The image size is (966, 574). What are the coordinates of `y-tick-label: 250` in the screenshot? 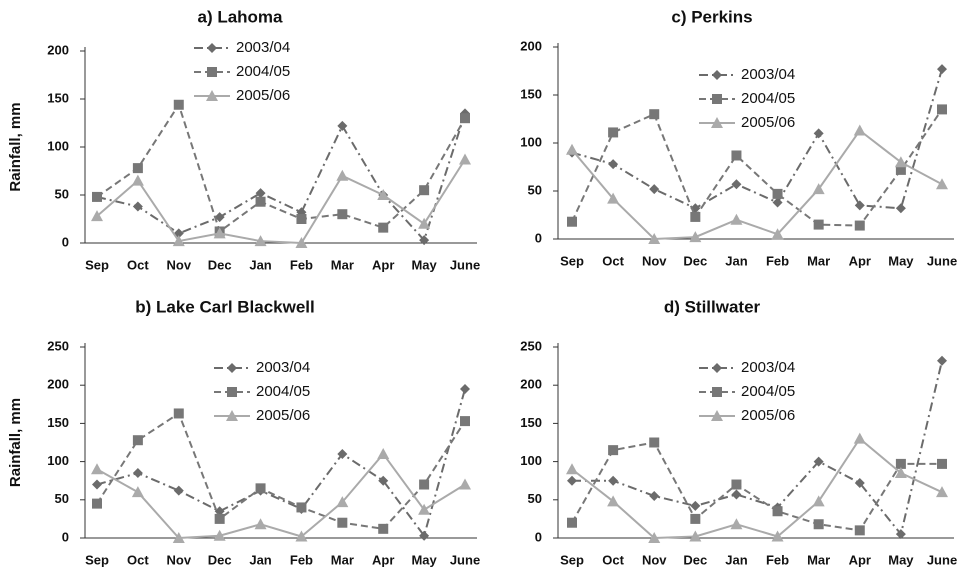 It's located at (58, 345).